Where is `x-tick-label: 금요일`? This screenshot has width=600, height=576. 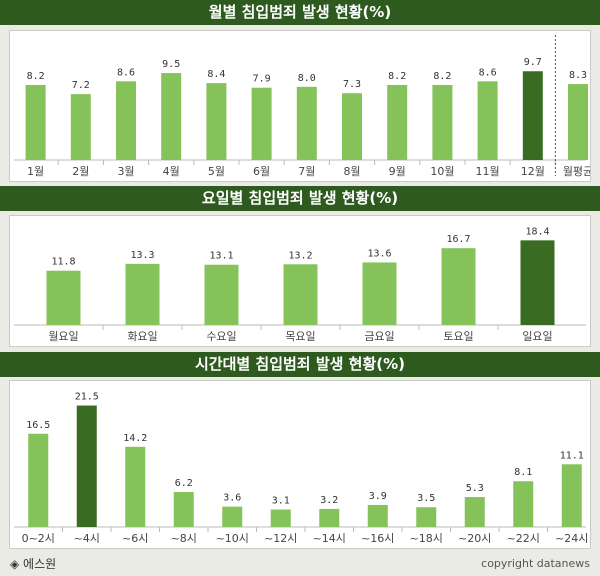 x-tick-label: 금요일 is located at coordinates (379, 336).